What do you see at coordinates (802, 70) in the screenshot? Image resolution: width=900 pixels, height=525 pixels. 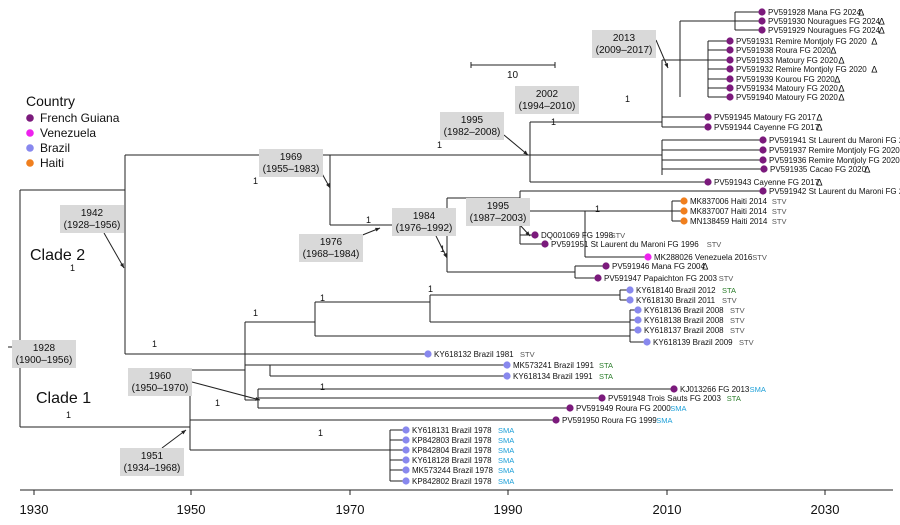 I see `tip: PV591932 Remire Montjoly FG 2020 Δ` at bounding box center [802, 70].